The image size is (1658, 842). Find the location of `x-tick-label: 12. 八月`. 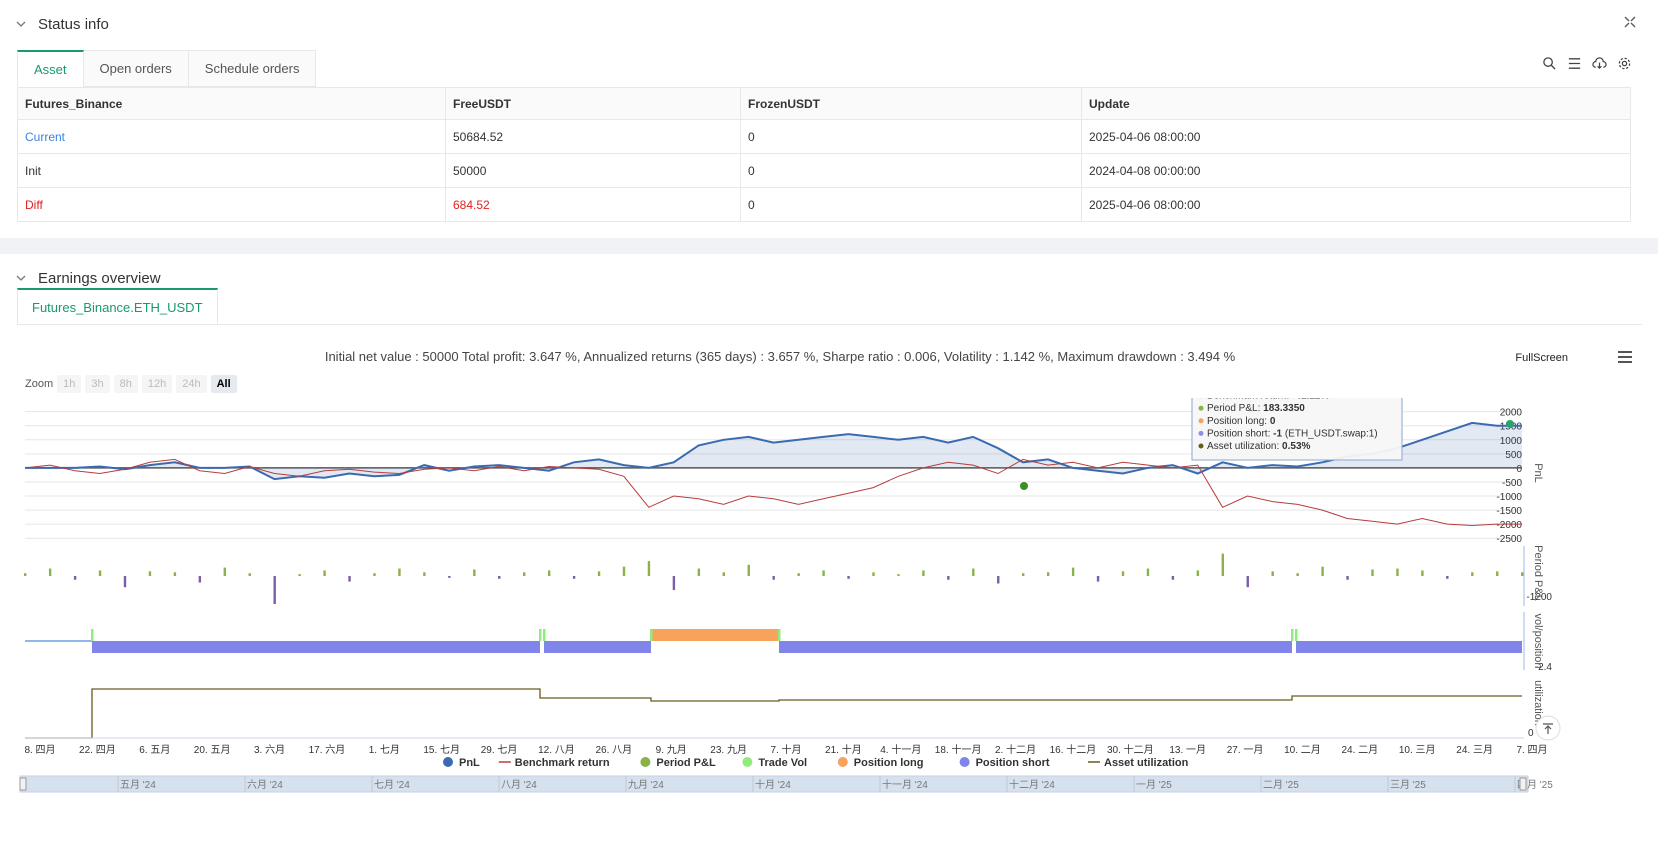

x-tick-label: 12. 八月 is located at coordinates (556, 750).